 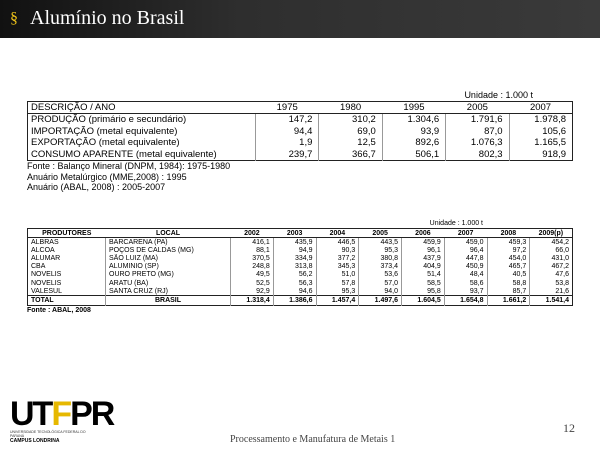 What do you see at coordinates (252, 242) in the screenshot?
I see `table-cell: 416,1` at bounding box center [252, 242].